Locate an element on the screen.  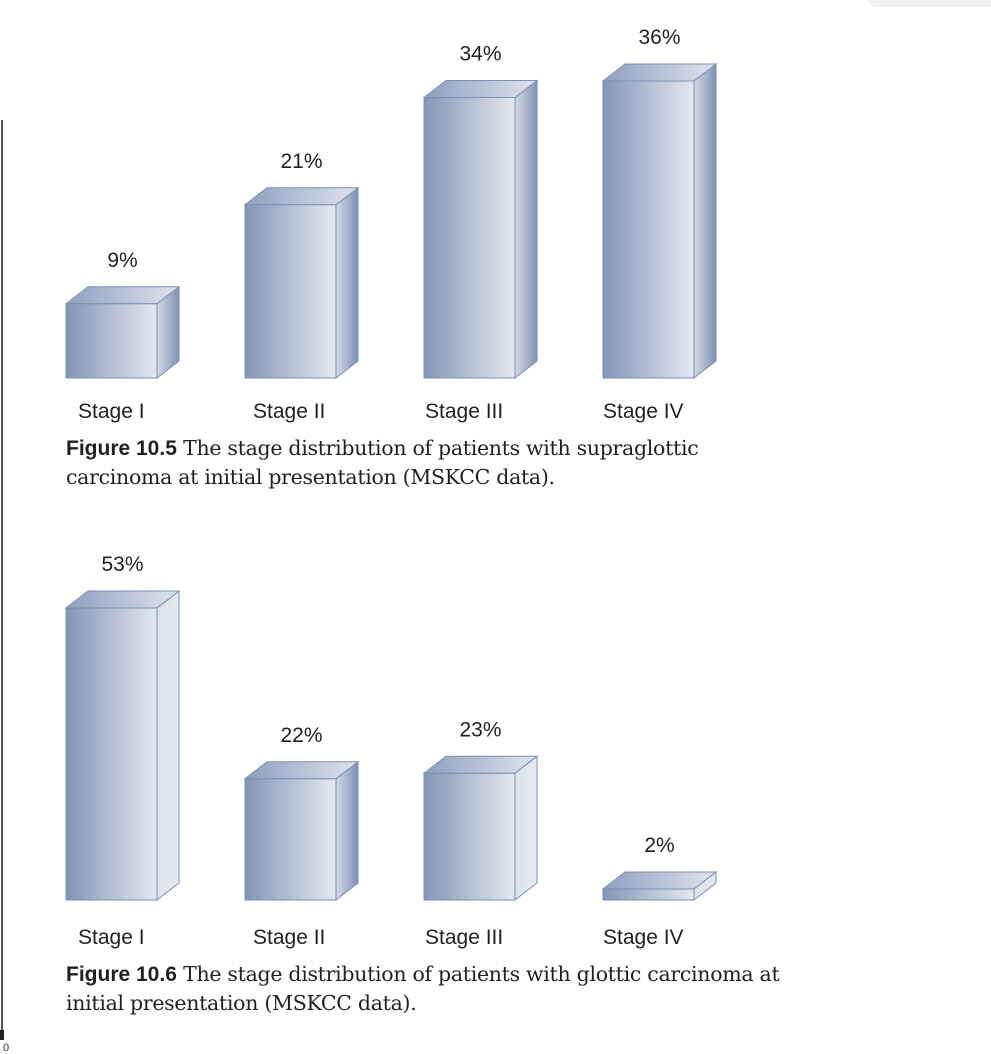
bar-stage-iv: 36% is located at coordinates (659, 203).